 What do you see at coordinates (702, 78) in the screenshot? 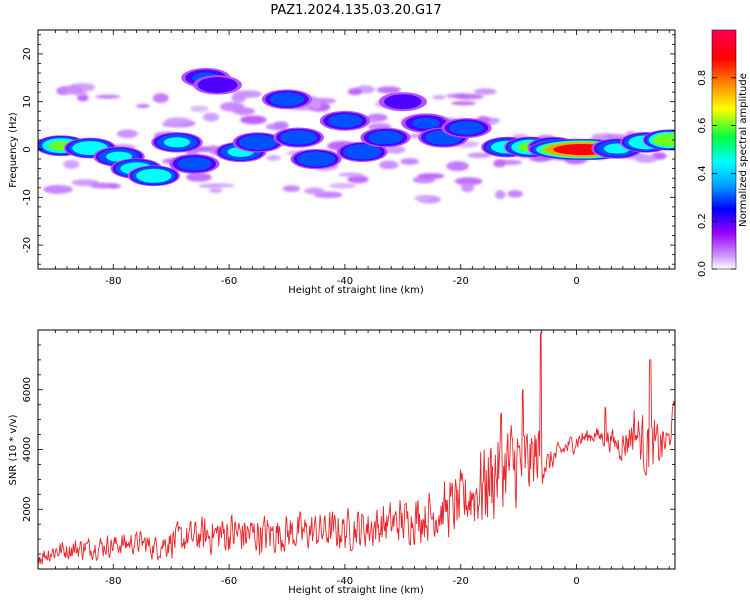
I see `colorbar-tick-label: 0.8` at bounding box center [702, 78].